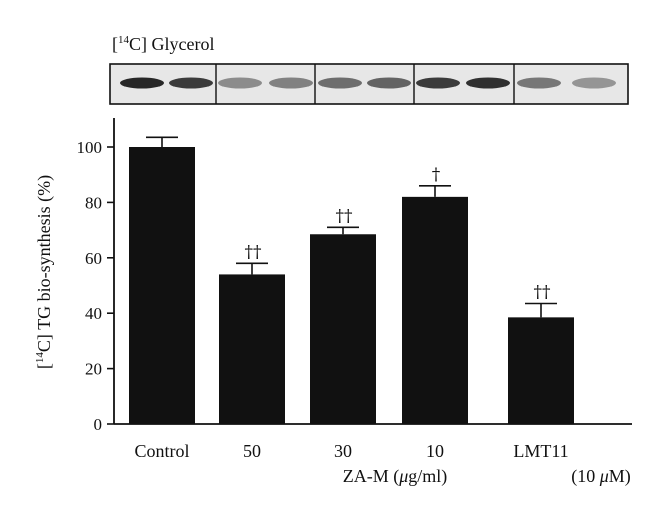 This screenshot has width=660, height=522. I want to click on x-tick-label-5: LMT11, so click(540, 451).